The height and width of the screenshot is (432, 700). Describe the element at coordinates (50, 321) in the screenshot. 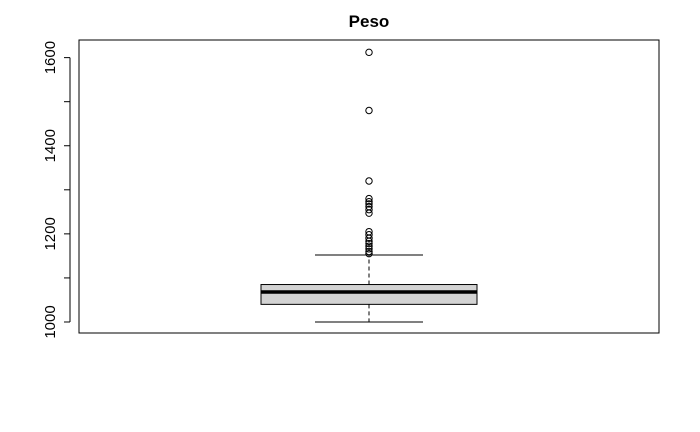

I see `y-tick-label: 1000` at that location.